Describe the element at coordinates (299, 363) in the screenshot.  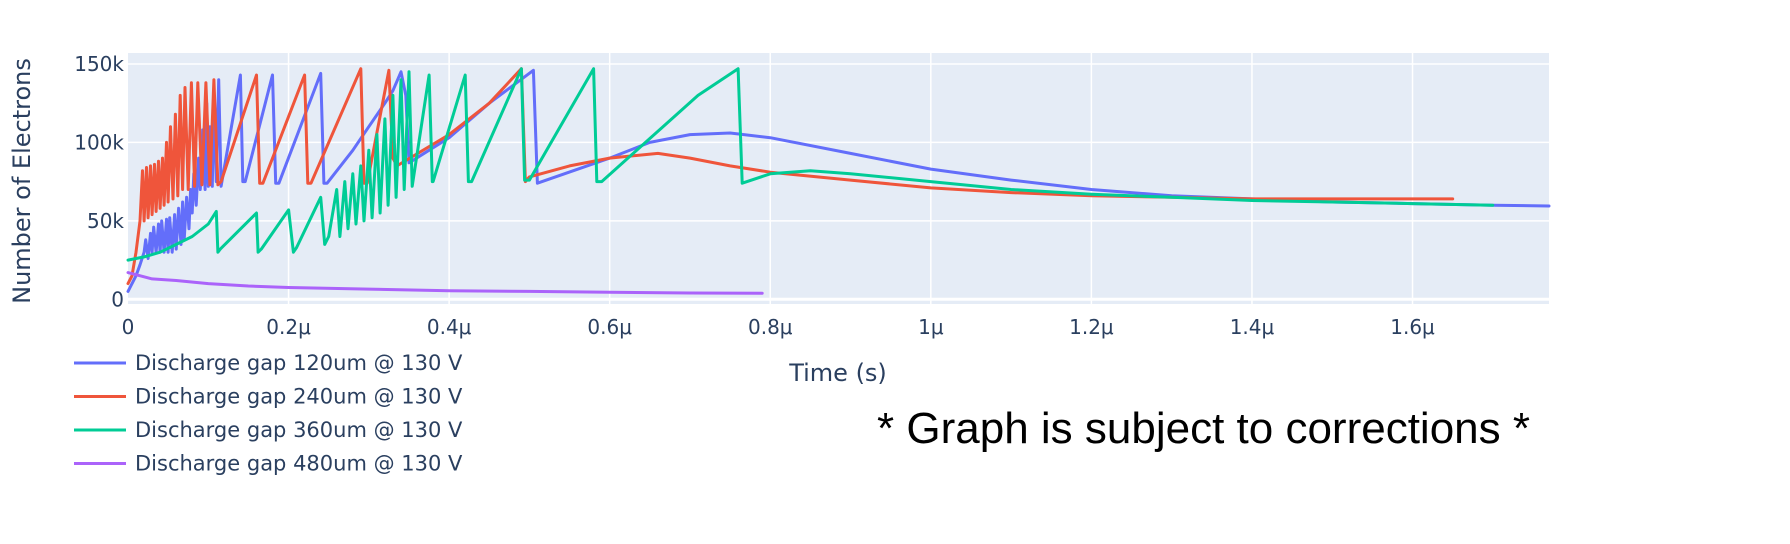
I see `legend-label: Discharge gap 120um @ 130 V` at that location.